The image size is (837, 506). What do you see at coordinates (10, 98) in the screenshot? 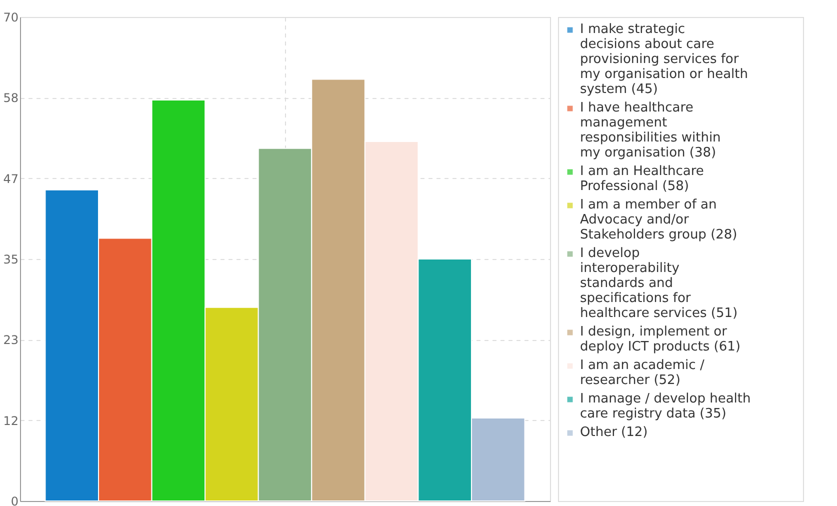
I see `y-tick-label: 58` at bounding box center [10, 98].